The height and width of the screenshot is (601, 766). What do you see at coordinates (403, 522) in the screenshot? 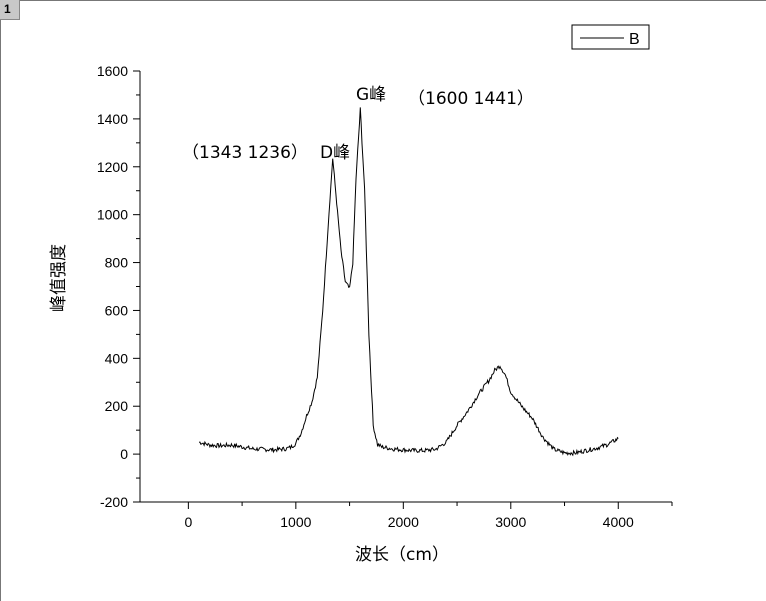
I see `x-tick-label: 2000` at bounding box center [403, 522].